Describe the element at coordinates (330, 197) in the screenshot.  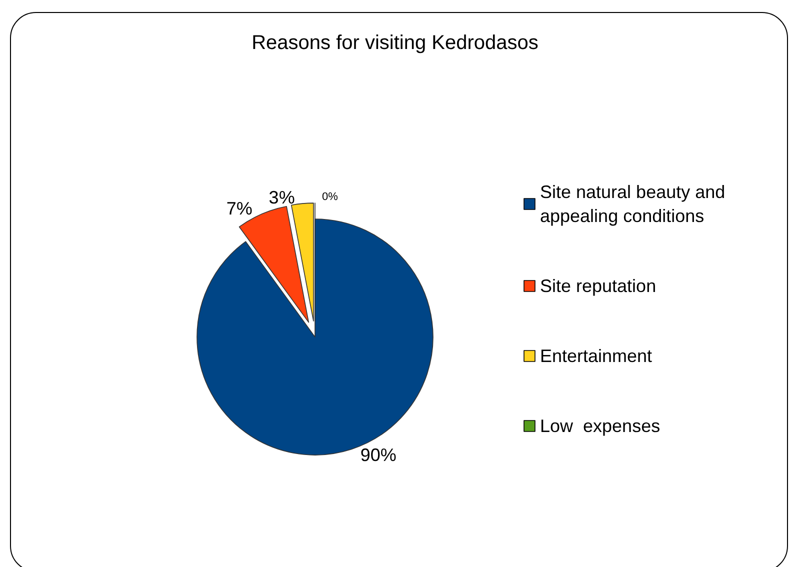
I see `text: 0%` at that location.